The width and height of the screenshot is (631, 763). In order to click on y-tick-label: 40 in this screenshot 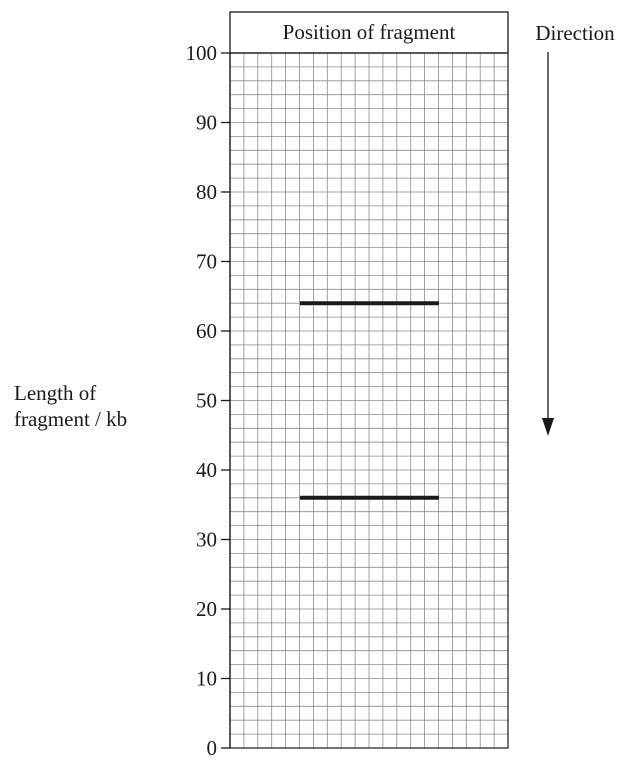, I will do `click(206, 470)`.